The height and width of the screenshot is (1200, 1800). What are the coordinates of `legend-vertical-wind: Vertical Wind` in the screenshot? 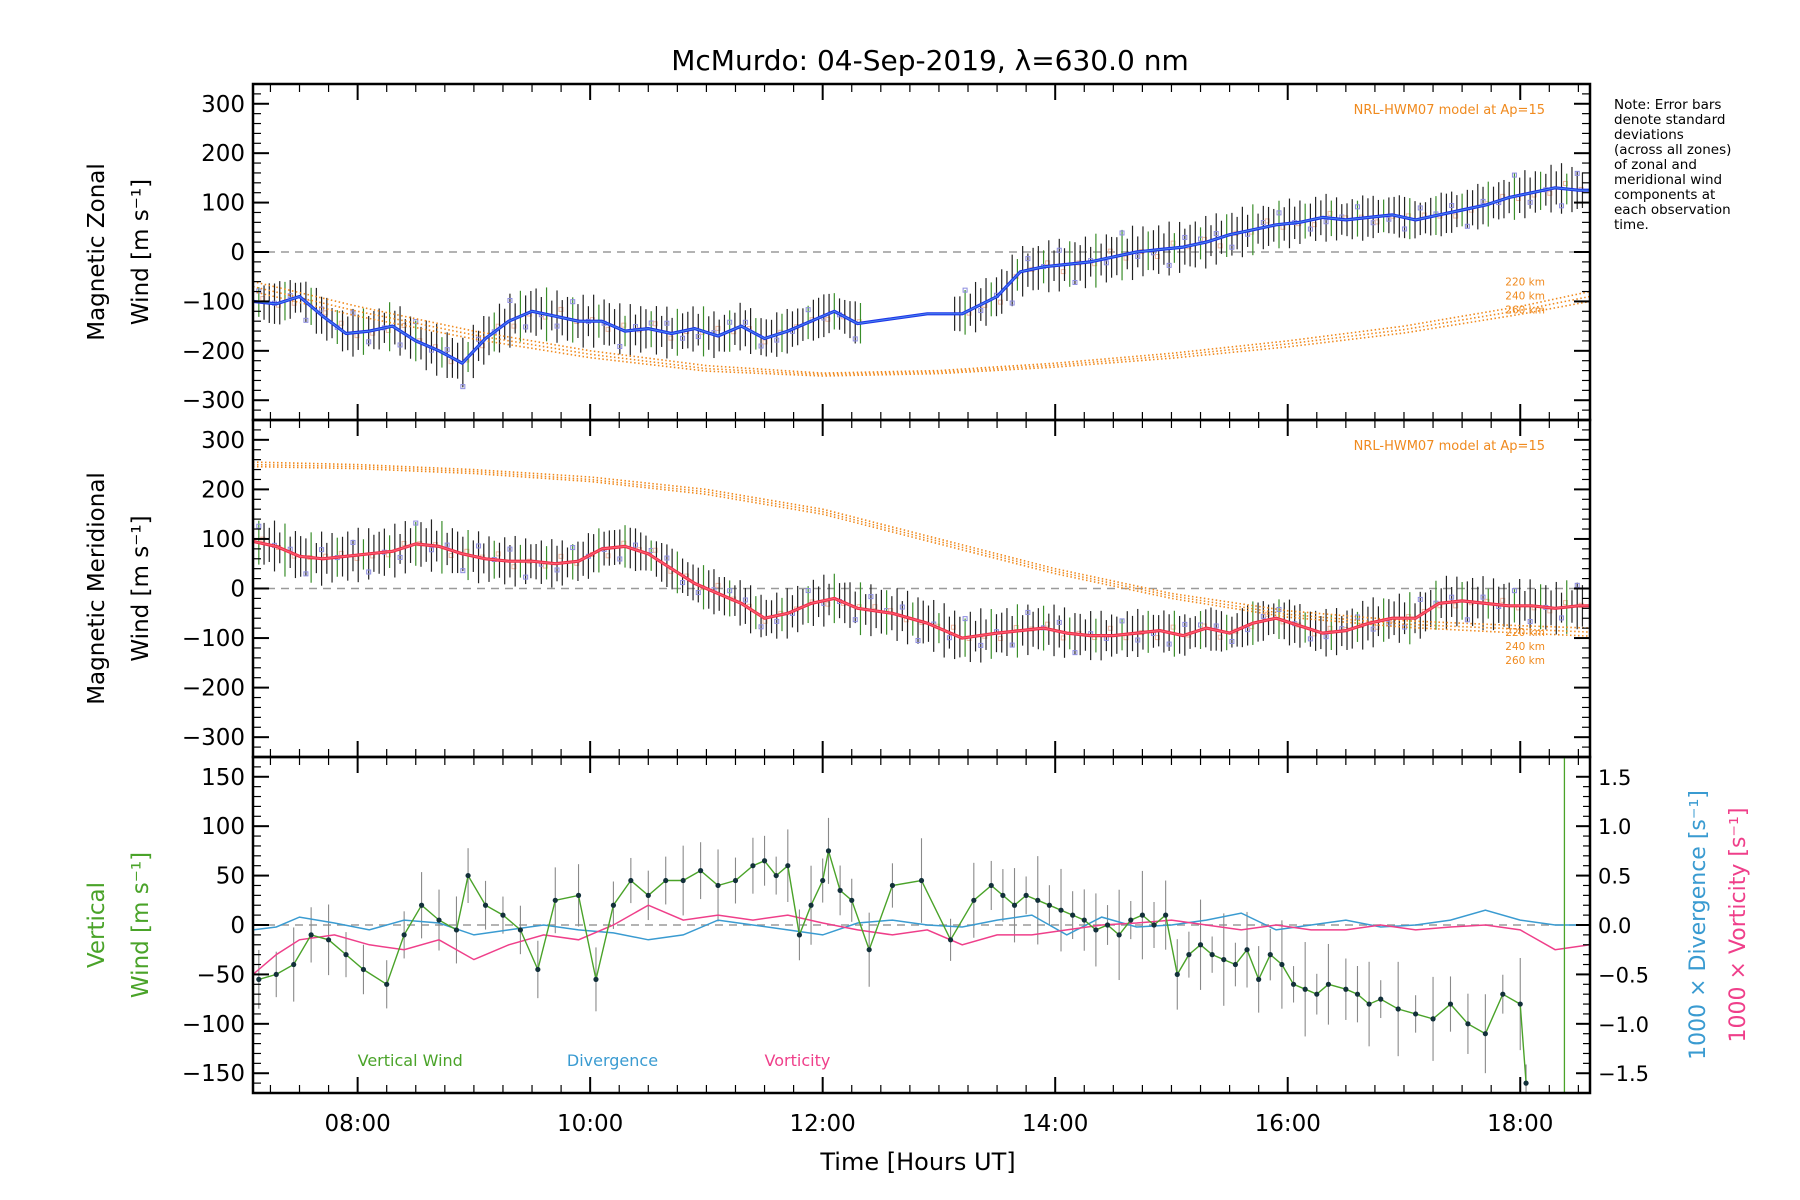 It's located at (410, 1060).